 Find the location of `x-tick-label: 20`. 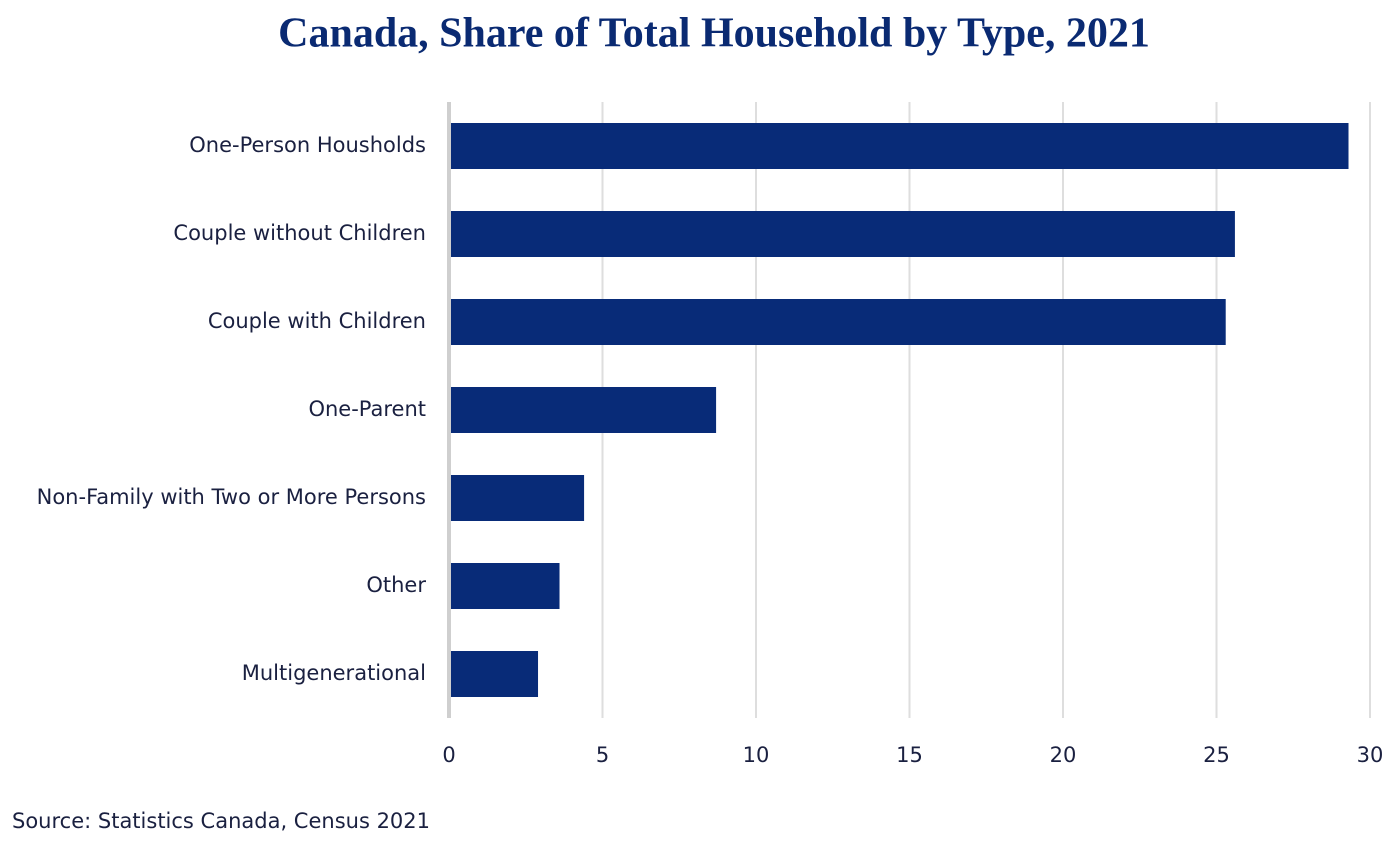

x-tick-label: 20 is located at coordinates (1063, 755).